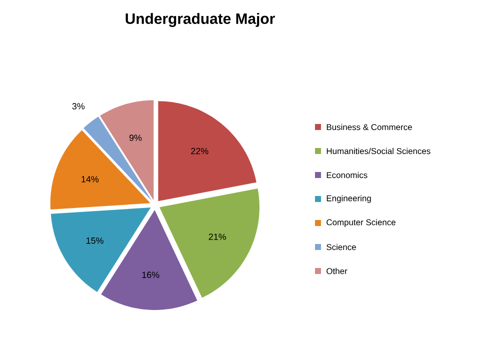 This screenshot has width=479, height=340. Describe the element at coordinates (90, 179) in the screenshot. I see `data-label: 14%` at that location.